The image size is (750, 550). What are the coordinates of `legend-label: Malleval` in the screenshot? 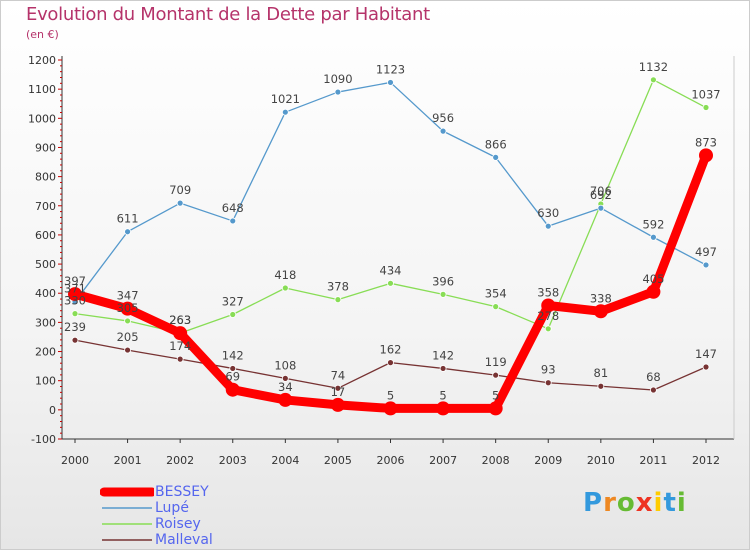 It's located at (184, 540).